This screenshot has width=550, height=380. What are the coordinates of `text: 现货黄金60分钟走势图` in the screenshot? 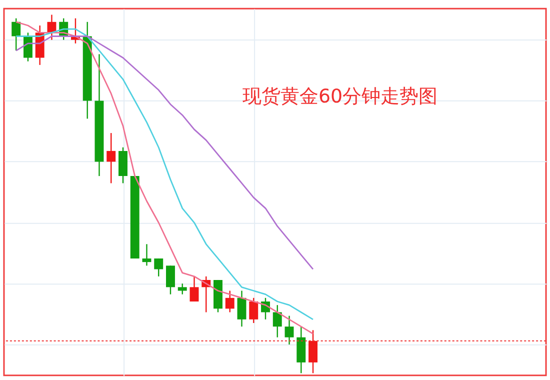 It's located at (340, 97).